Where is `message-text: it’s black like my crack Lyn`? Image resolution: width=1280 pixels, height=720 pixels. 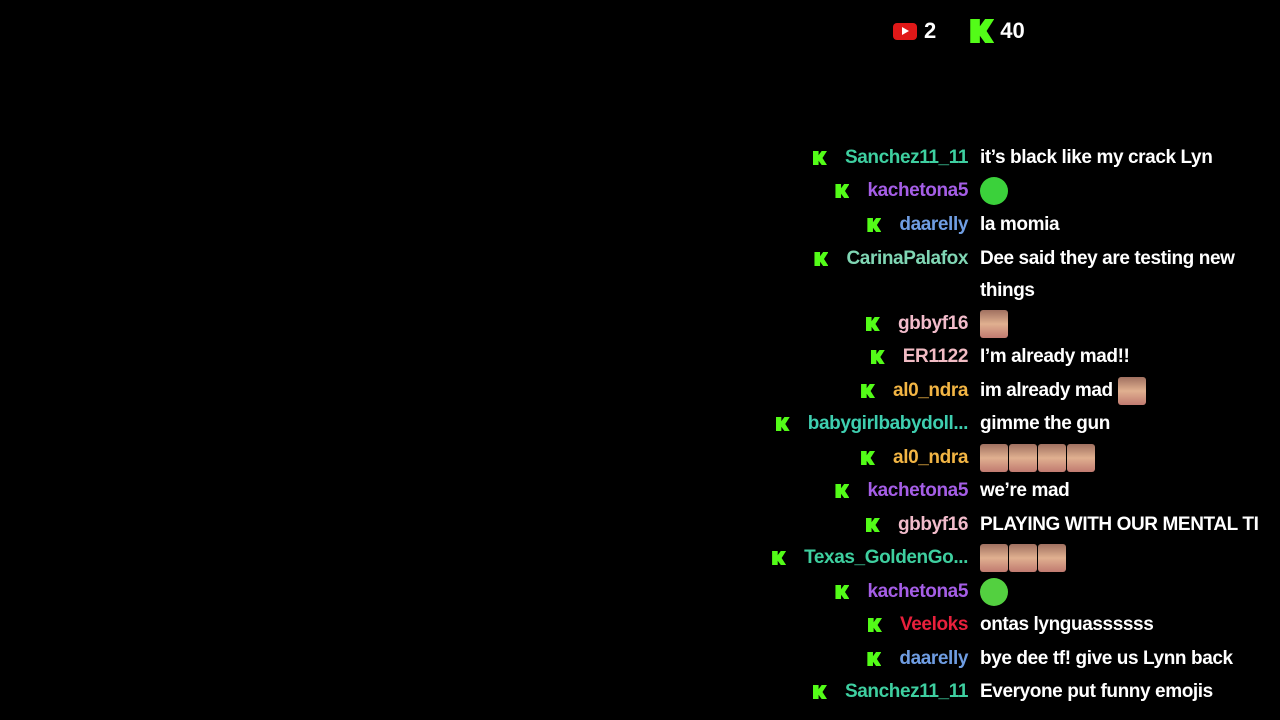
message-text: it’s black like my crack Lyn is located at coordinates (1096, 157).